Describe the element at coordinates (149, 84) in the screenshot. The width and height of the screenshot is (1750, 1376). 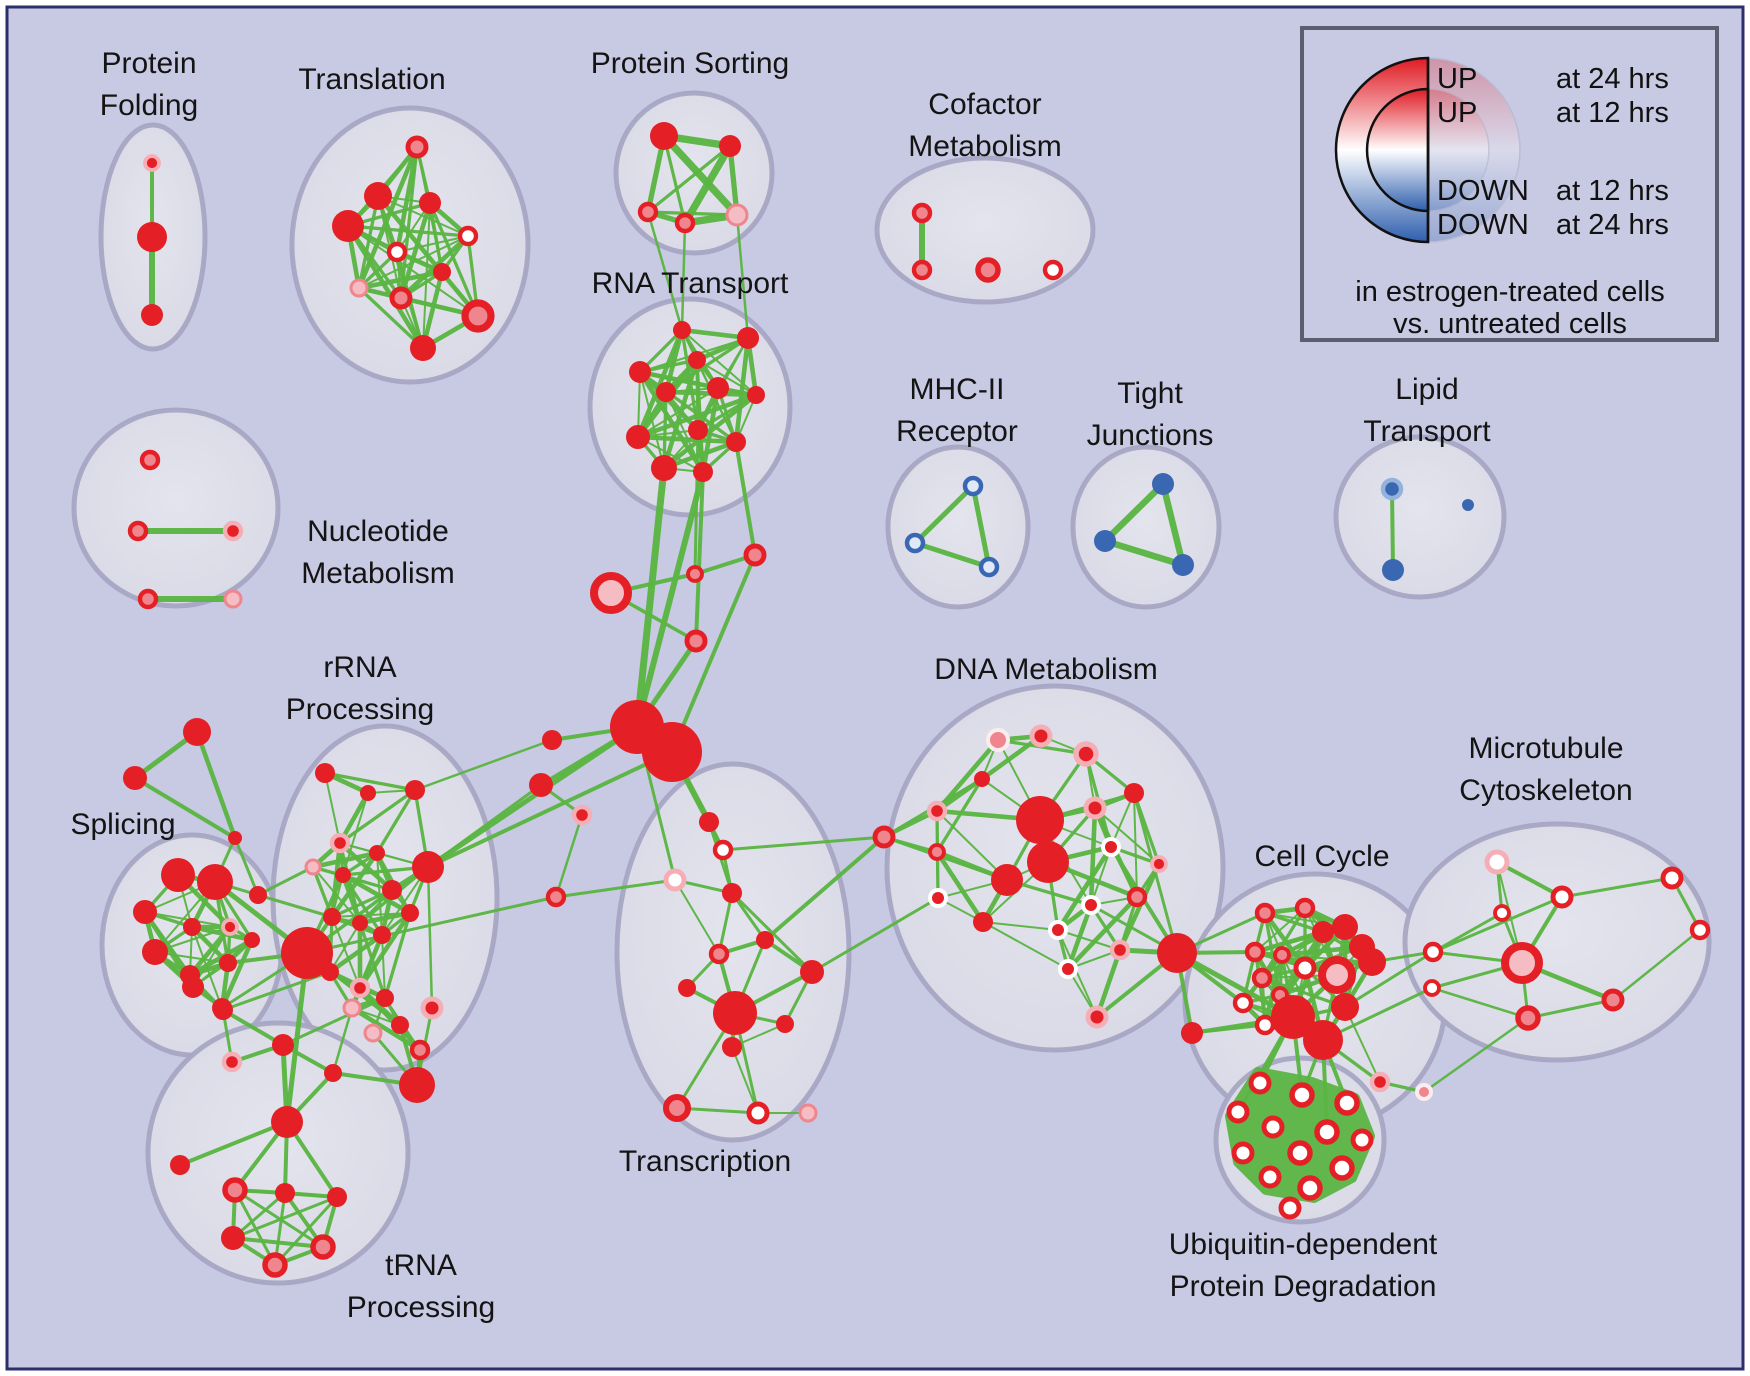
I see `cluster-label-protein_folding: Protein Folding` at that location.